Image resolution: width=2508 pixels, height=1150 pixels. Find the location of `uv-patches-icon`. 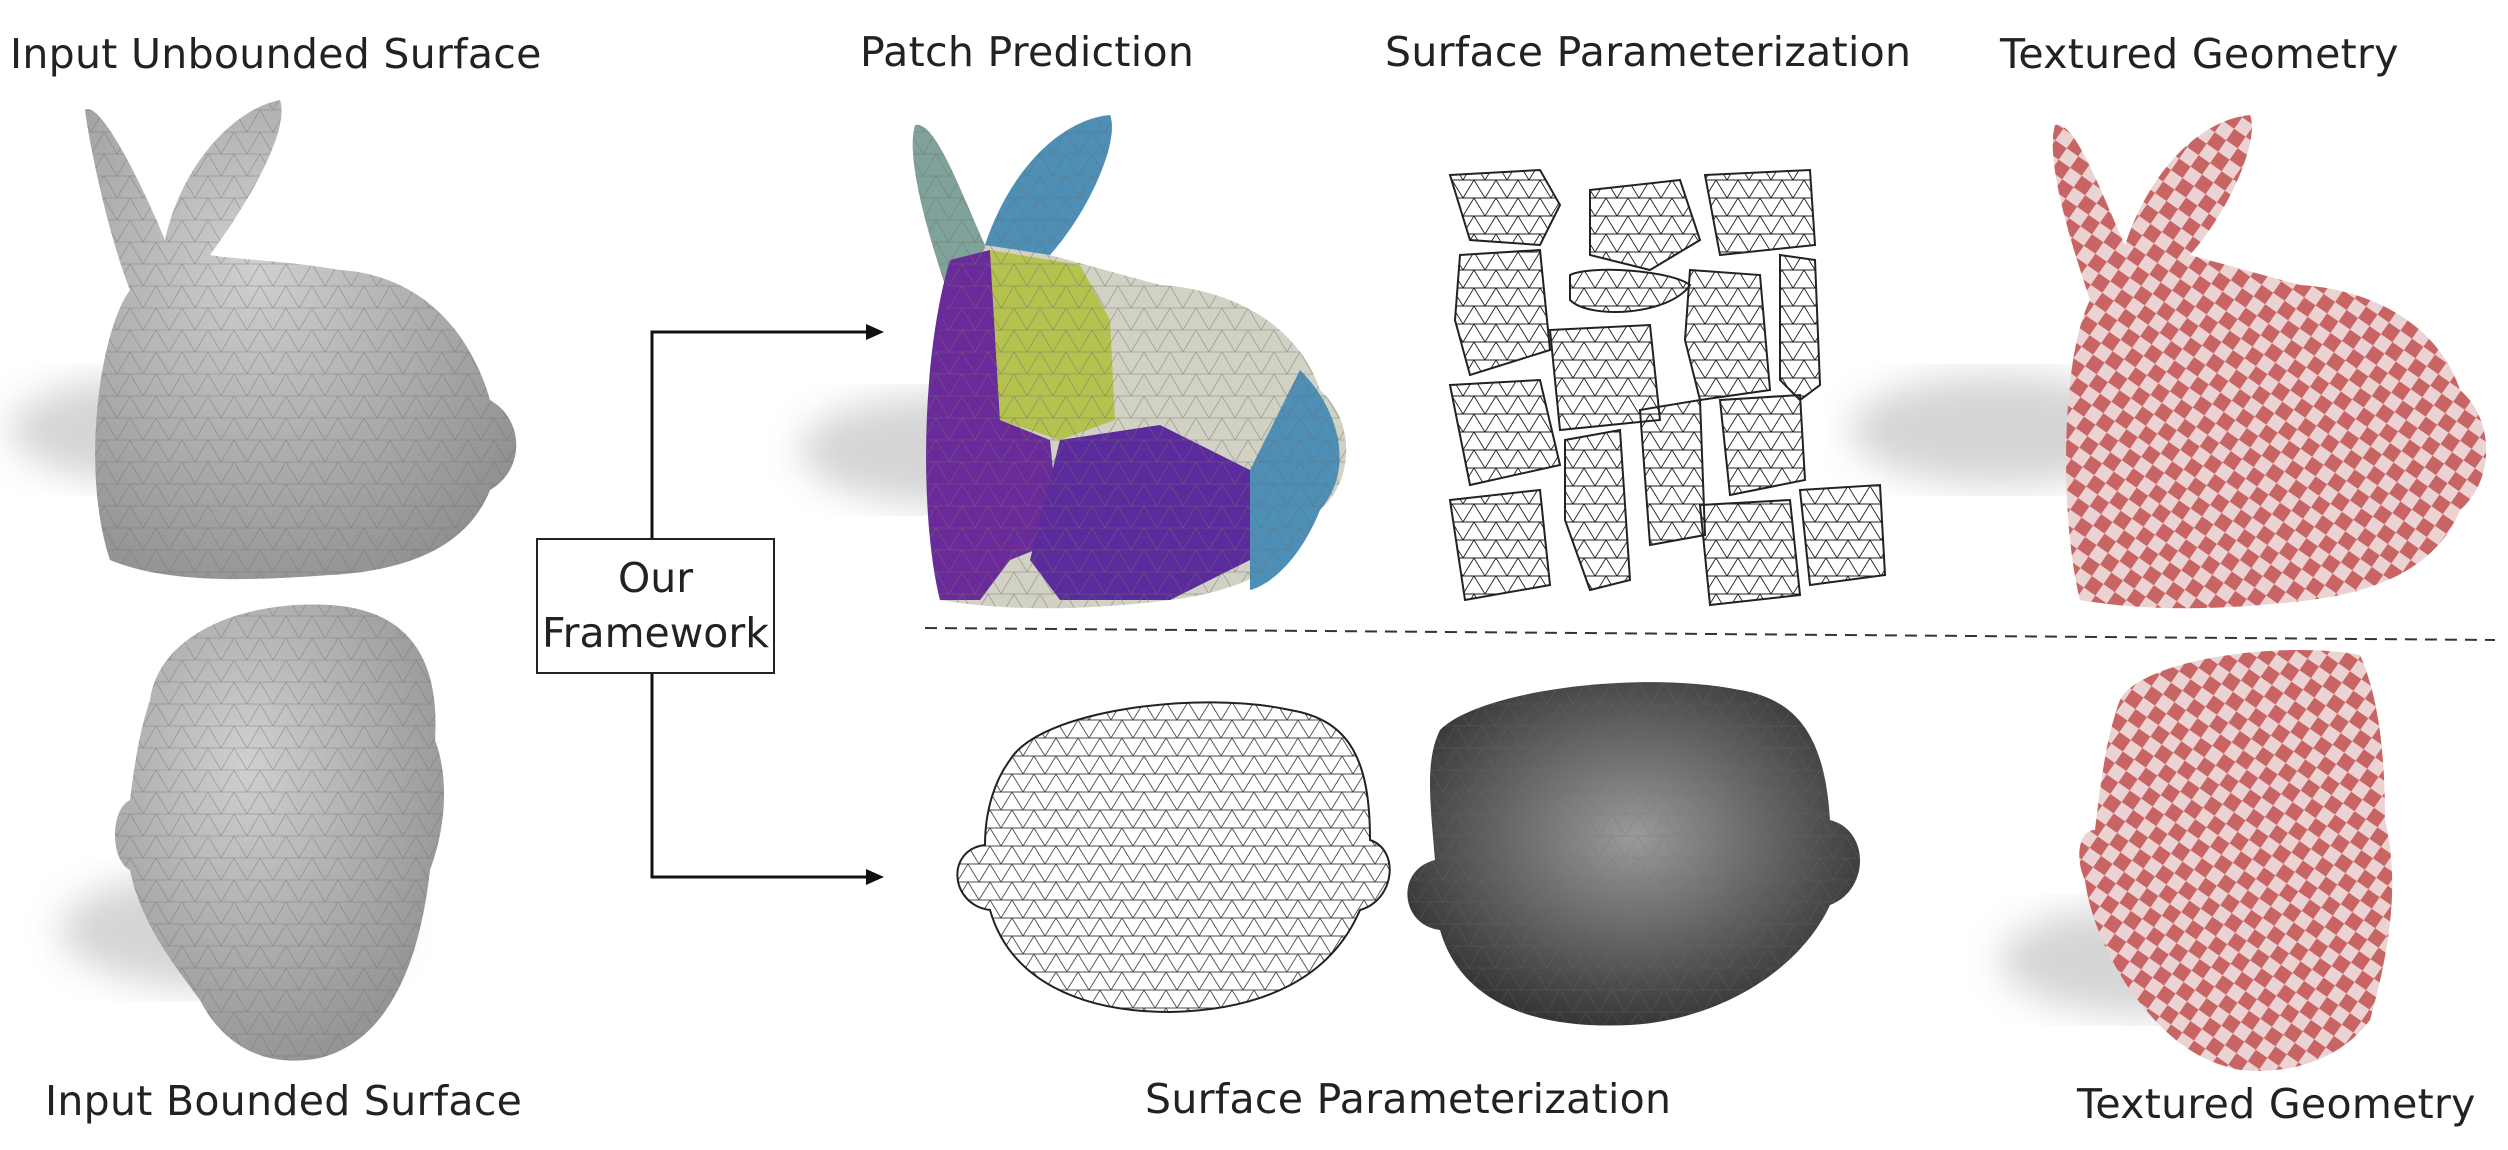

uv-patches-icon is located at coordinates (1667, 387).